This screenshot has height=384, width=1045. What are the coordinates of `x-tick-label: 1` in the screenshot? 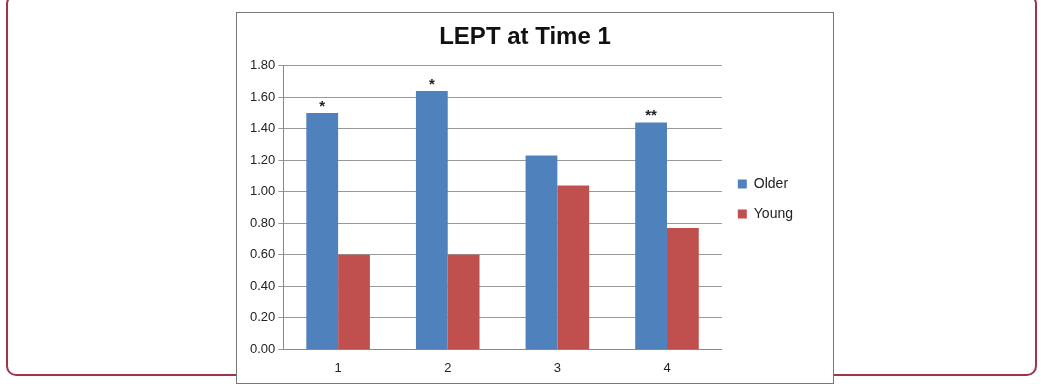 It's located at (338, 367).